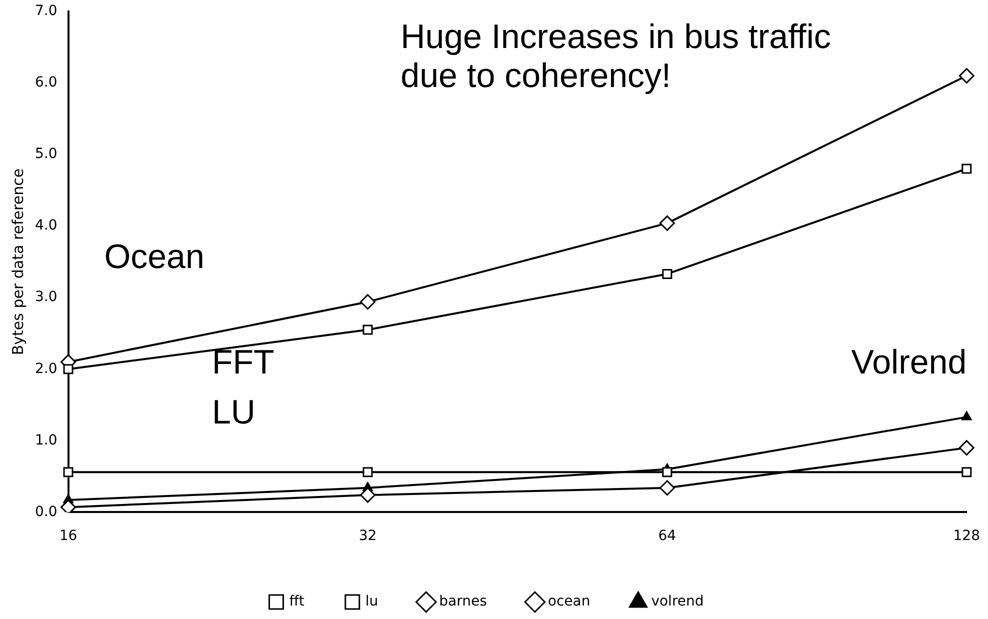  What do you see at coordinates (667, 536) in the screenshot?
I see `x-tick-label: 64` at bounding box center [667, 536].